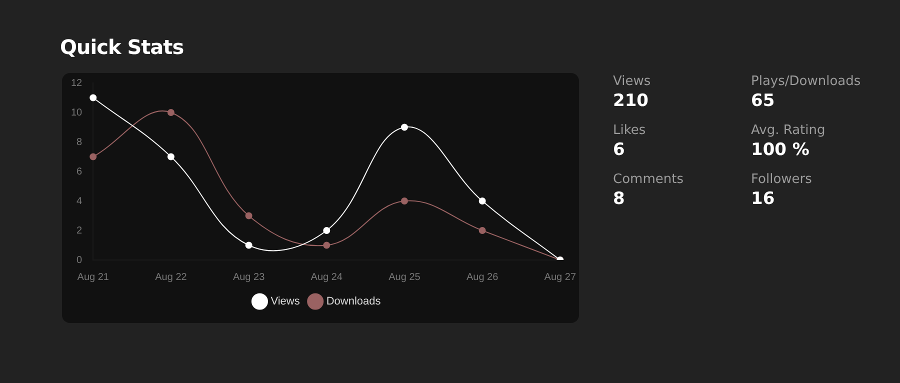 The height and width of the screenshot is (383, 900). I want to click on y-tick-label: 6, so click(79, 172).